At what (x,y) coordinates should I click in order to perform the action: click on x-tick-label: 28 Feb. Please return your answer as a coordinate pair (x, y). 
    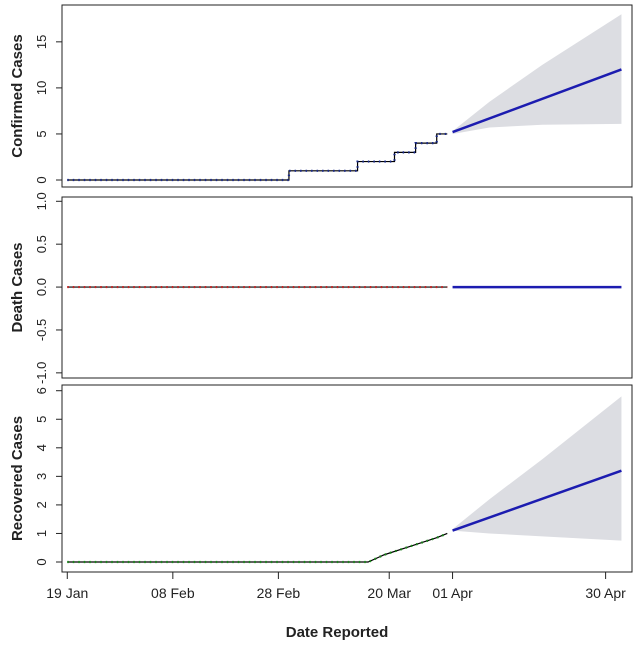
    Looking at the image, I should click on (279, 593).